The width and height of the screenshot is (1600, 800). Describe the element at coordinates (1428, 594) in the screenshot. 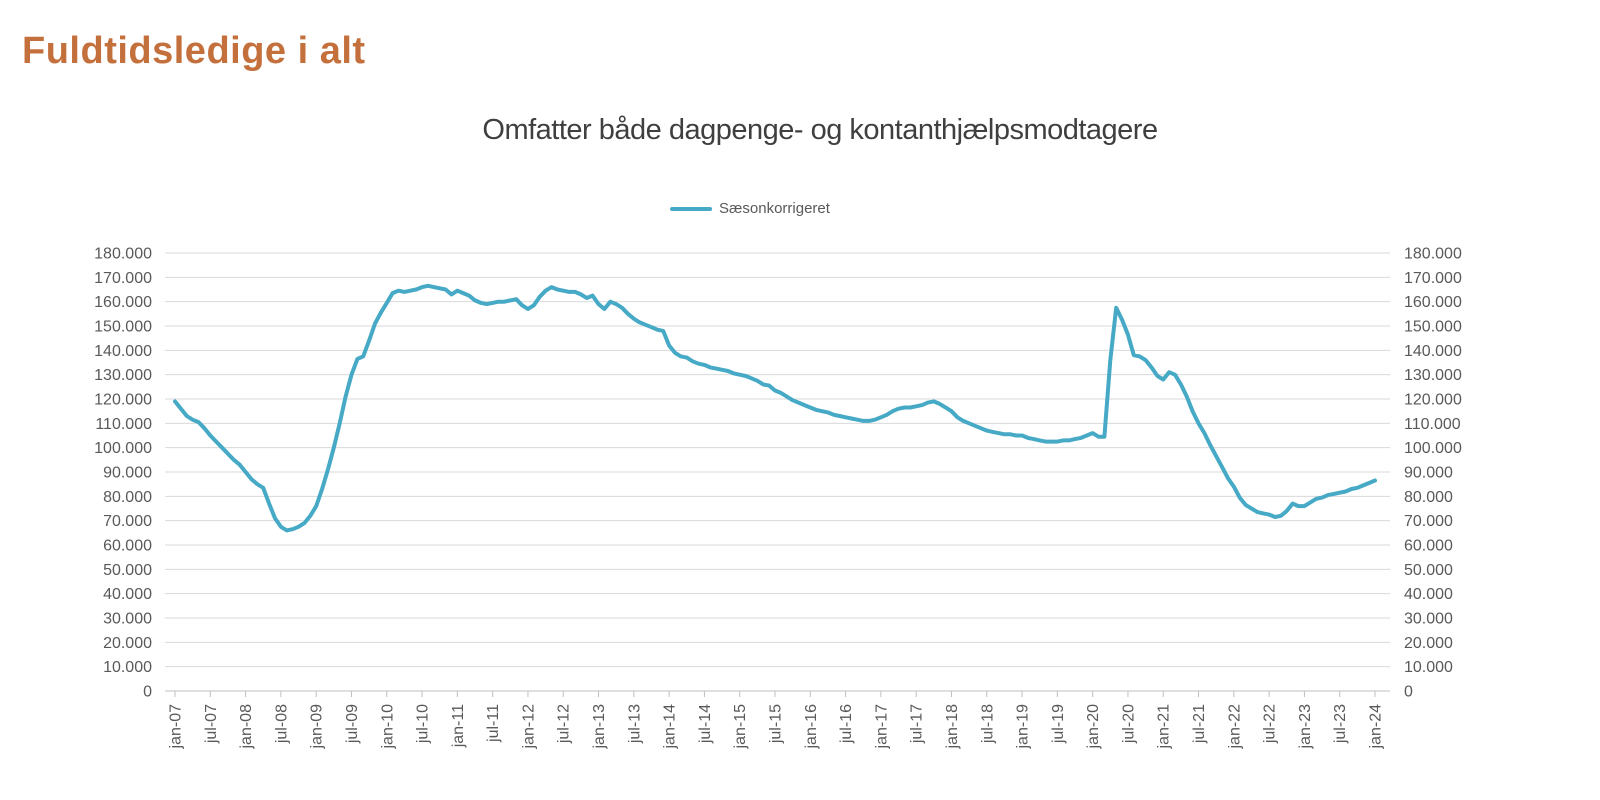

I see `y-axis-label-right: 40.000` at that location.